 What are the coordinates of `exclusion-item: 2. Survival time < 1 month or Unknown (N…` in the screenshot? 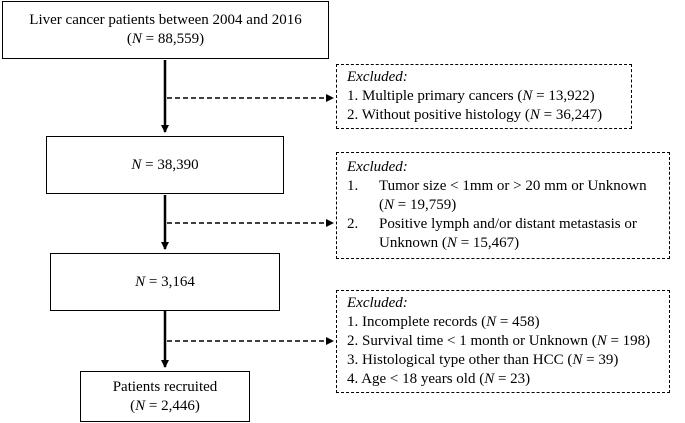 It's located at (499, 341).